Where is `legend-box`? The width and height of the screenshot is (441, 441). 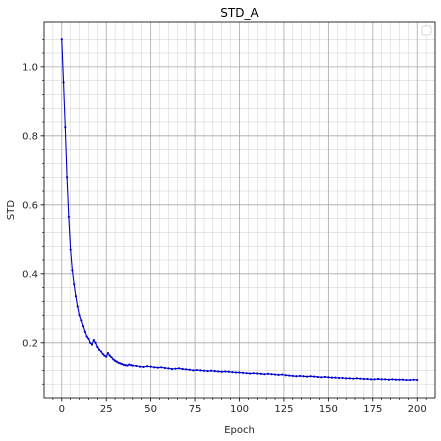 legend-box is located at coordinates (426, 30).